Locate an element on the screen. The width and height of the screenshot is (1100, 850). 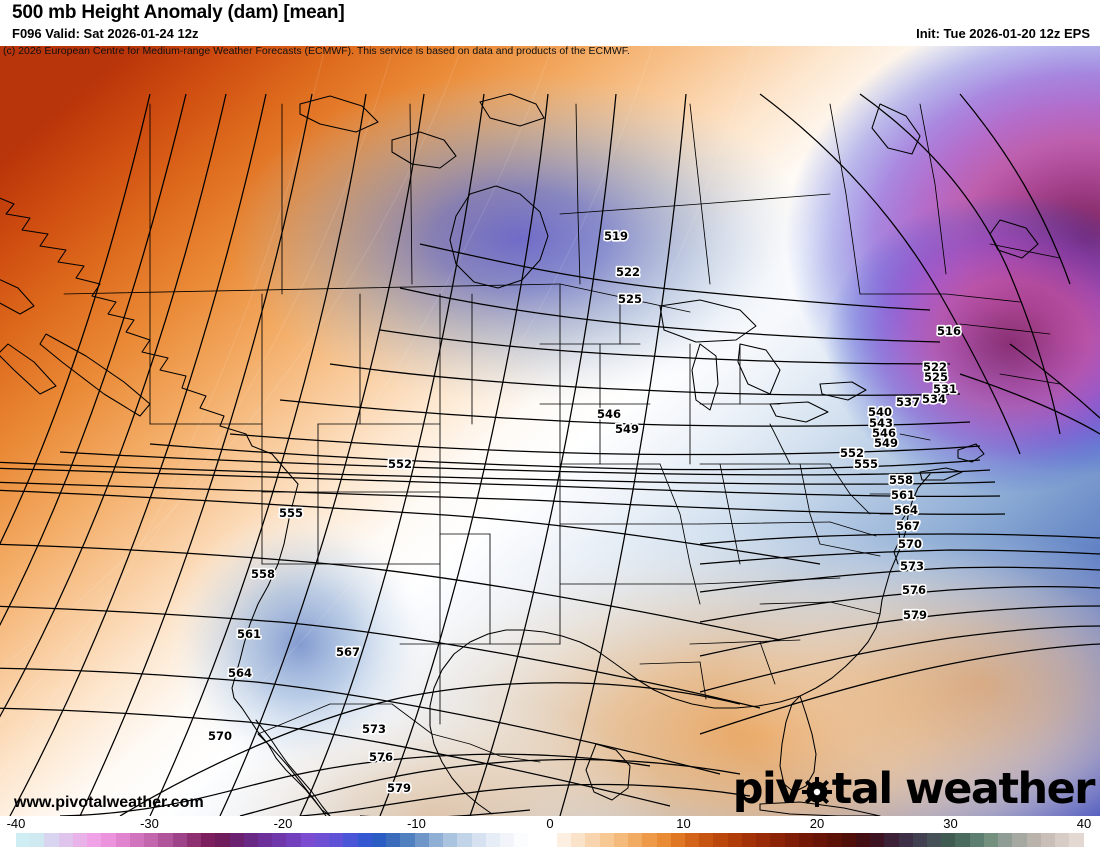
contour-label: 567 is located at coordinates (908, 526).